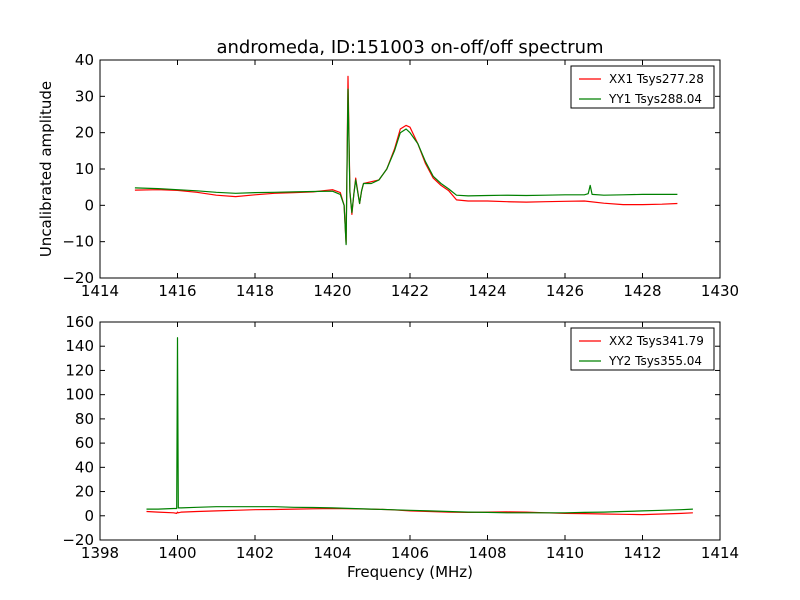 This screenshot has height=600, width=800. I want to click on y-tick-label: 160, so click(79, 322).